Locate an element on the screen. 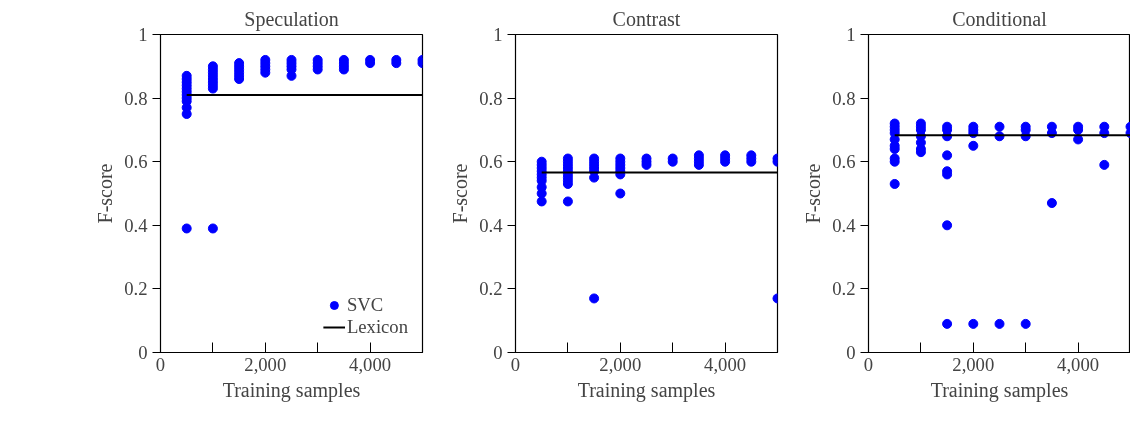 The image size is (1131, 426). chart-title: Speculation is located at coordinates (291, 19).